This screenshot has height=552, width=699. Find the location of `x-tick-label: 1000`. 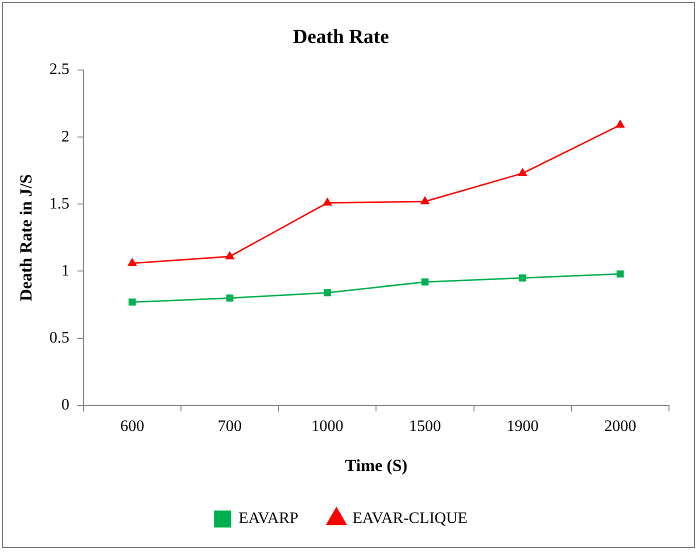

x-tick-label: 1000 is located at coordinates (327, 427).